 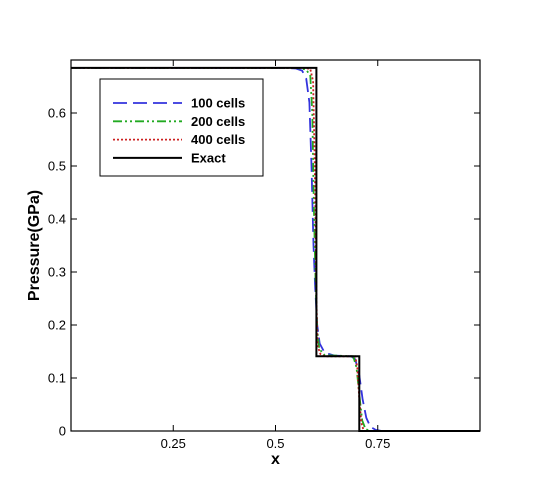 I want to click on x-tick-label: 0.5, so click(x=275, y=443).